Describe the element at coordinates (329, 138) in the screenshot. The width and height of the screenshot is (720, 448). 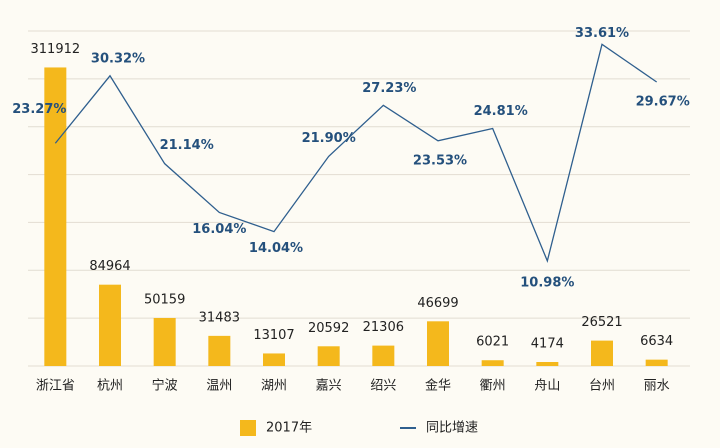
I see `line-value-label: 21.90%` at that location.